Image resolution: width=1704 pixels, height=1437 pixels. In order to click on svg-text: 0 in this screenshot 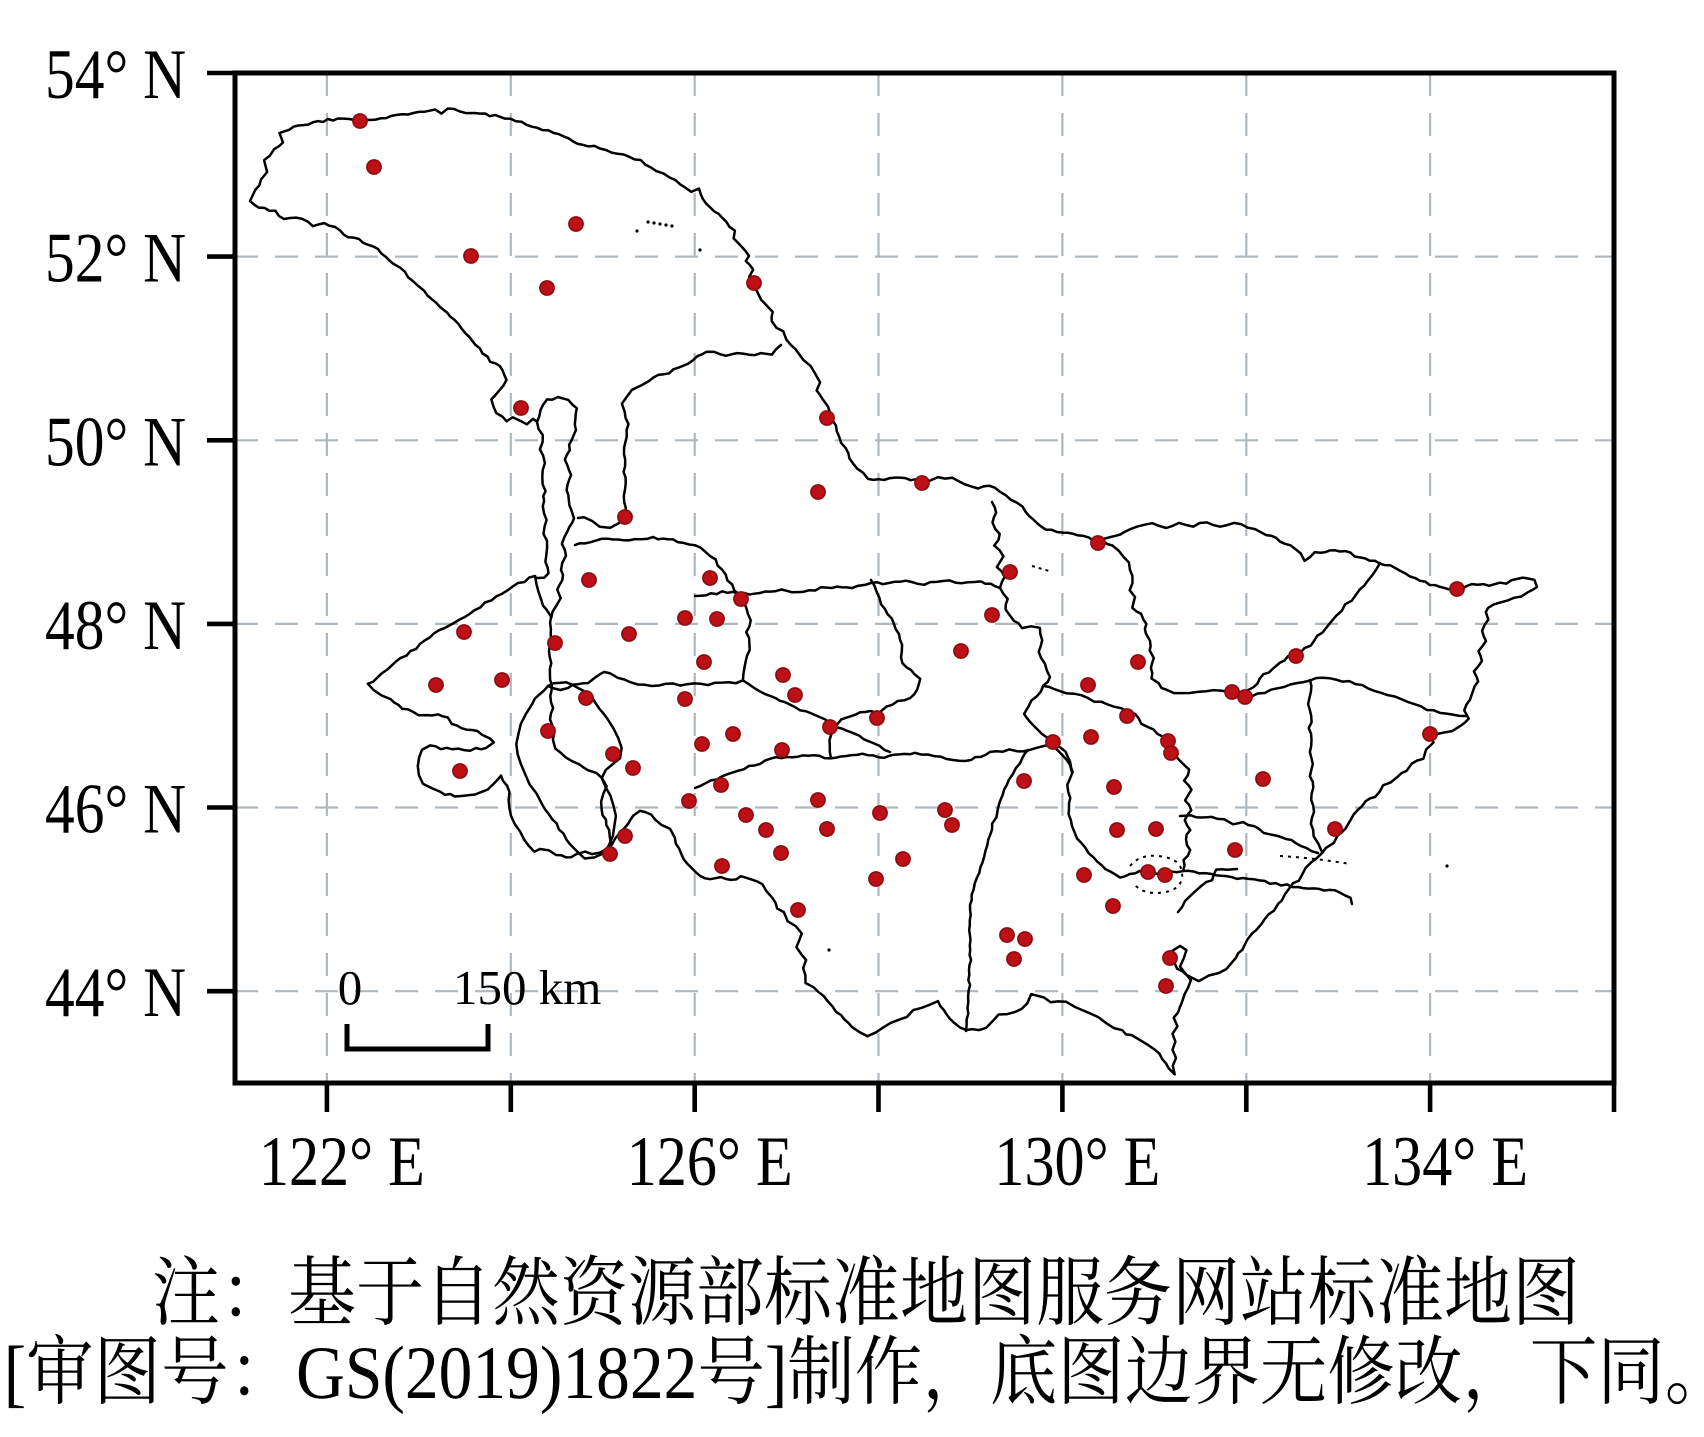, I will do `click(350, 987)`.